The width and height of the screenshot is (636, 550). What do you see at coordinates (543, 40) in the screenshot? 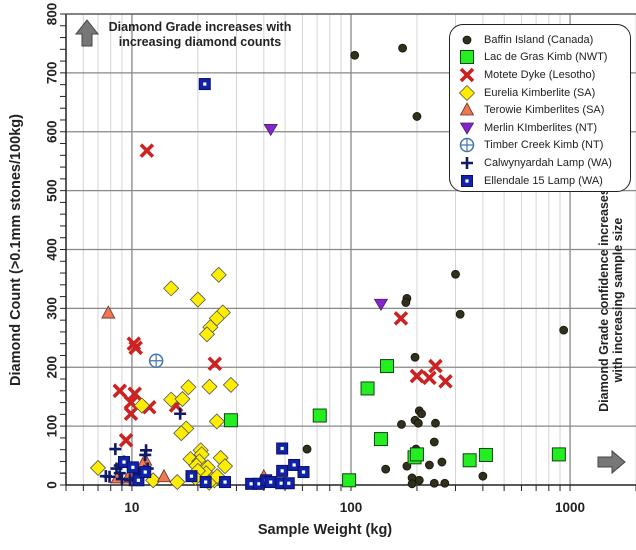
I see `legend-item: Baffin Island (Canada)` at bounding box center [543, 40].